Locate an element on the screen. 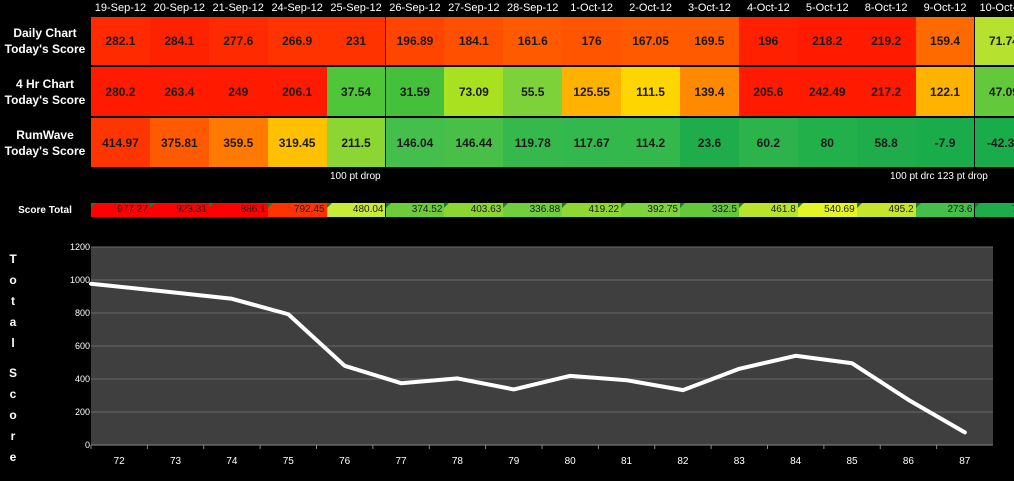 This screenshot has height=481, width=1014. score-cell: 176 is located at coordinates (592, 41).